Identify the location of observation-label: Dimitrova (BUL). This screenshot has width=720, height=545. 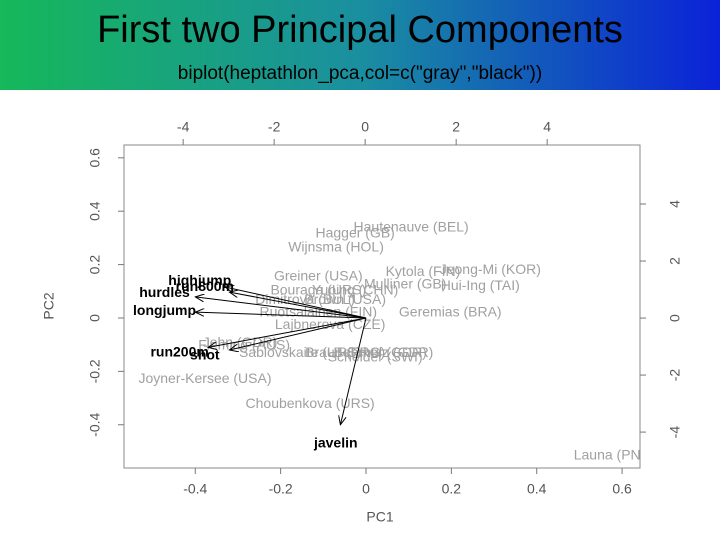
(305, 299).